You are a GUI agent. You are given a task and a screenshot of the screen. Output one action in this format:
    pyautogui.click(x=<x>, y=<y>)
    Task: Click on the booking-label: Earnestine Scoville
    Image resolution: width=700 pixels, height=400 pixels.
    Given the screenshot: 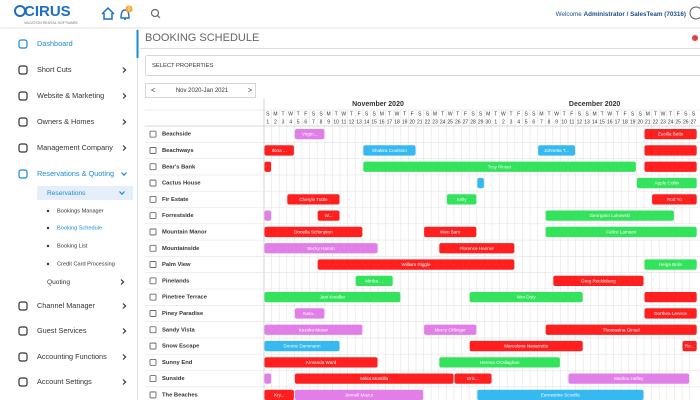 What is the action you would take?
    pyautogui.click(x=561, y=394)
    